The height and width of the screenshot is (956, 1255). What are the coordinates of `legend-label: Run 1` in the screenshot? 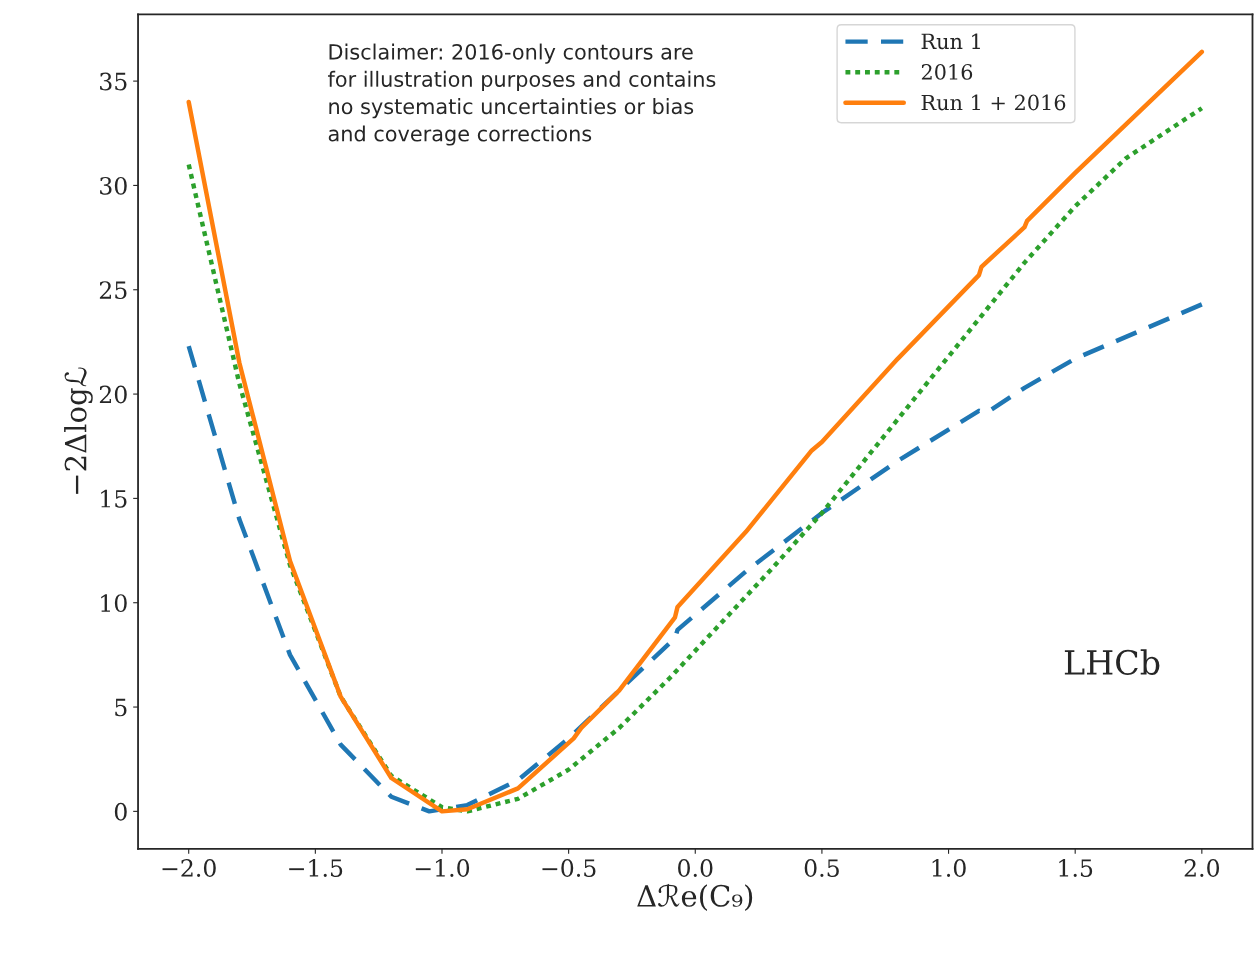 It's located at (950, 41).